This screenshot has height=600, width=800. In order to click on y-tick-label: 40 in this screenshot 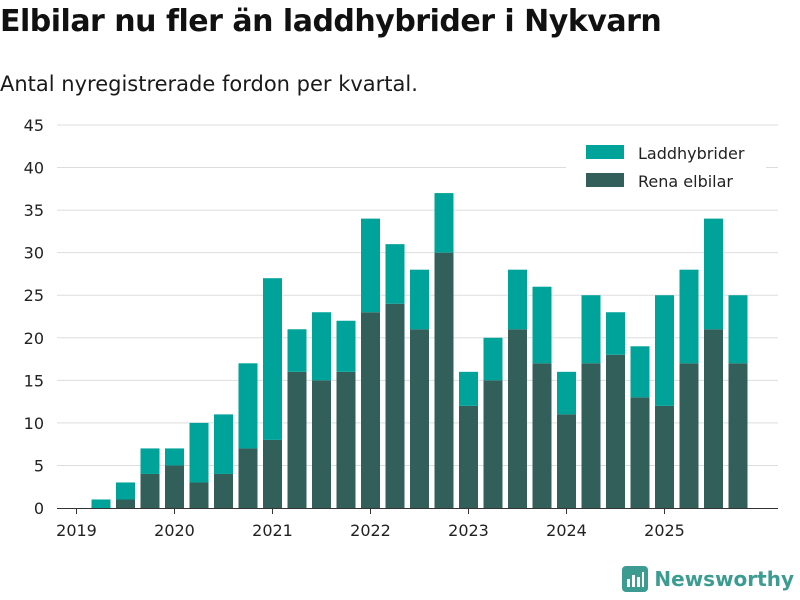, I will do `click(34, 168)`.